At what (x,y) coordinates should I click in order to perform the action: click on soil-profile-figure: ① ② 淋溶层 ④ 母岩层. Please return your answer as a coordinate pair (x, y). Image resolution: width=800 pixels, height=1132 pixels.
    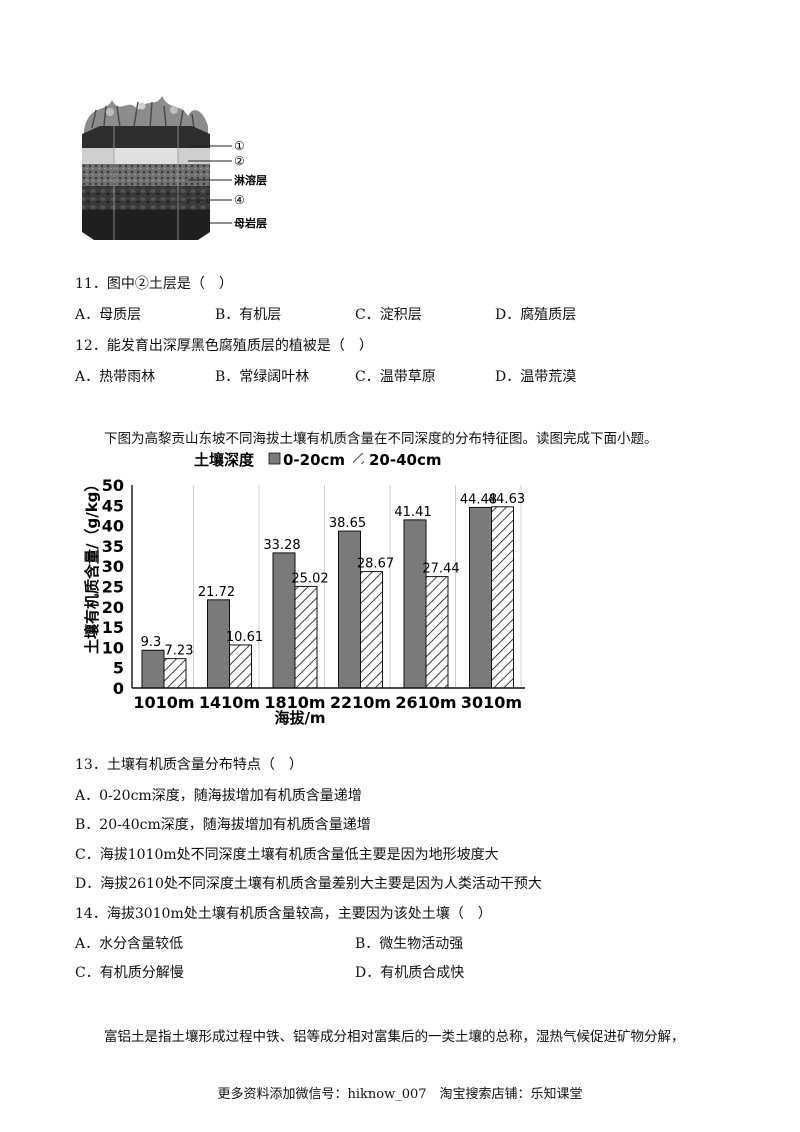
    Looking at the image, I should click on (185, 168).